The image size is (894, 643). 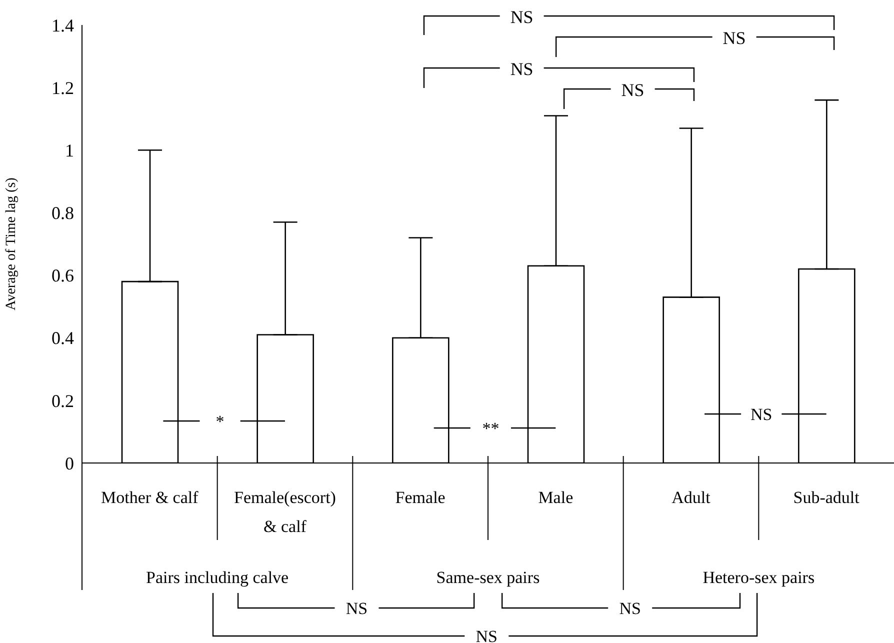 What do you see at coordinates (63, 88) in the screenshot?
I see `y-tick-label: 1.2` at bounding box center [63, 88].